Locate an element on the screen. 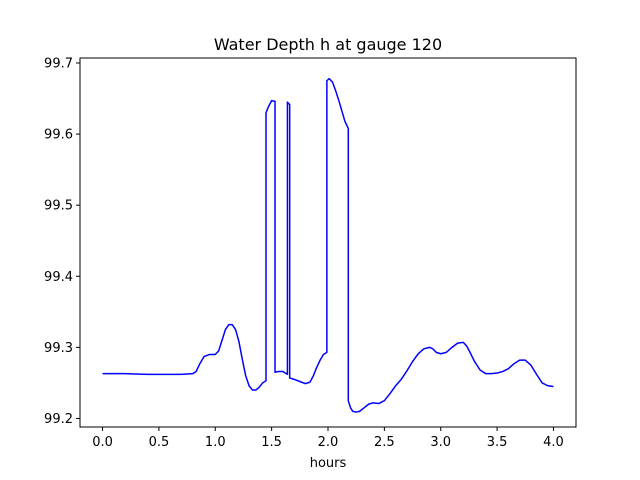 The width and height of the screenshot is (640, 480). x-tick-label: 1.5 is located at coordinates (271, 442).